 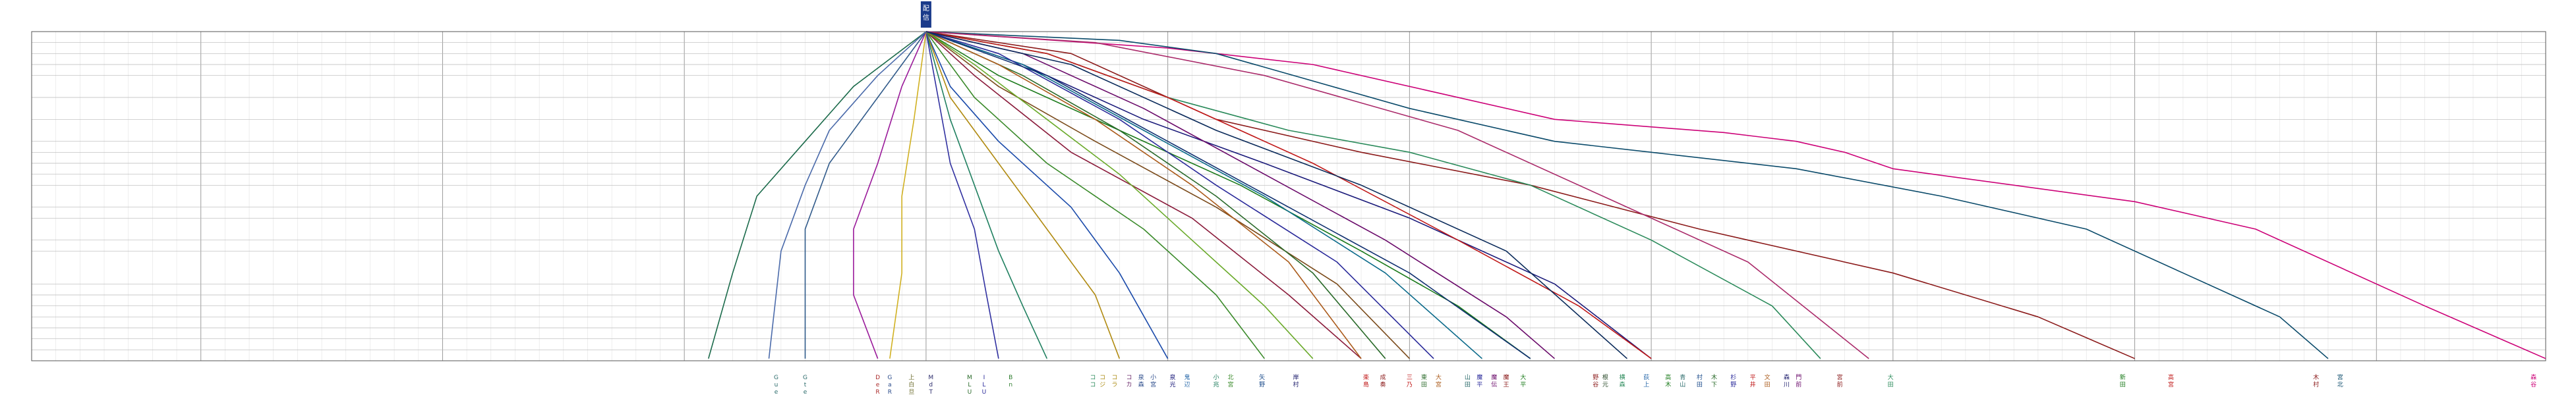 I want to click on bottom-label: 泉森, so click(x=1141, y=380).